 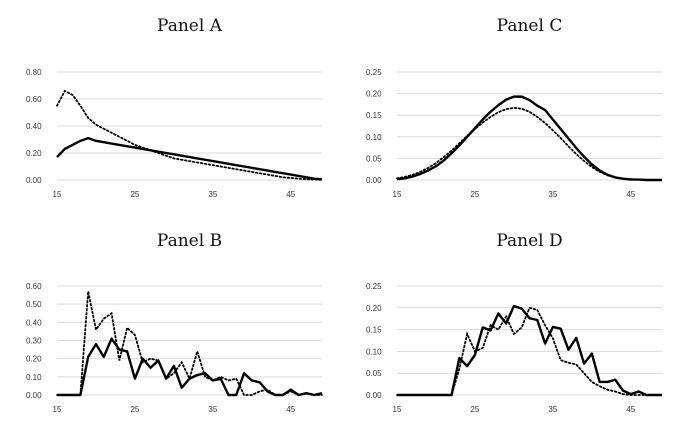 I want to click on panel-d-x-tick-label: 45, so click(x=630, y=409).